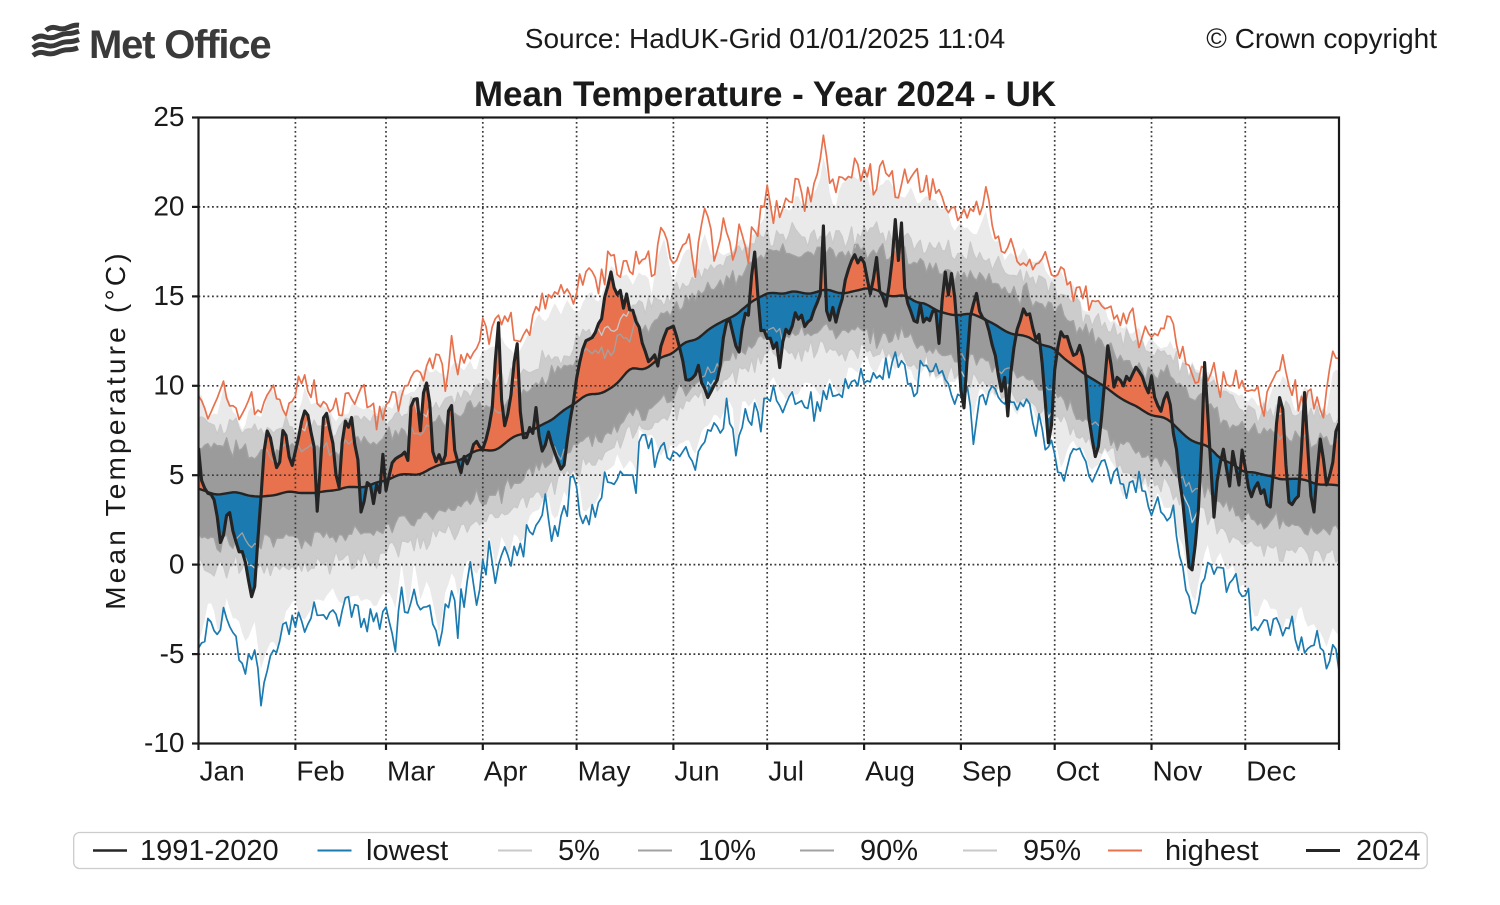  Describe the element at coordinates (177, 474) in the screenshot. I see `svg-text: 5` at that location.